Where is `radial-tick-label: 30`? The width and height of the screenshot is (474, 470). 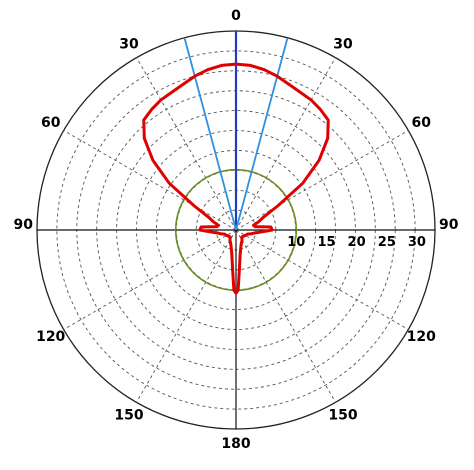
radial-tick-label: 30 is located at coordinates (417, 242).